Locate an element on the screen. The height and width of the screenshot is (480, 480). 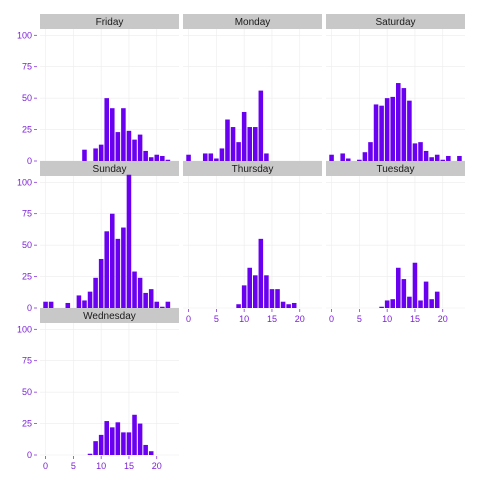
x-axis-tick-label: 10 is located at coordinates (244, 319).